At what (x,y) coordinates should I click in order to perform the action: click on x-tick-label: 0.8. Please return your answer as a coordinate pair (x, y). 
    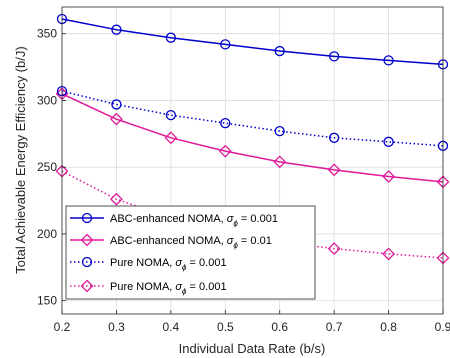
    Looking at the image, I should click on (388, 327).